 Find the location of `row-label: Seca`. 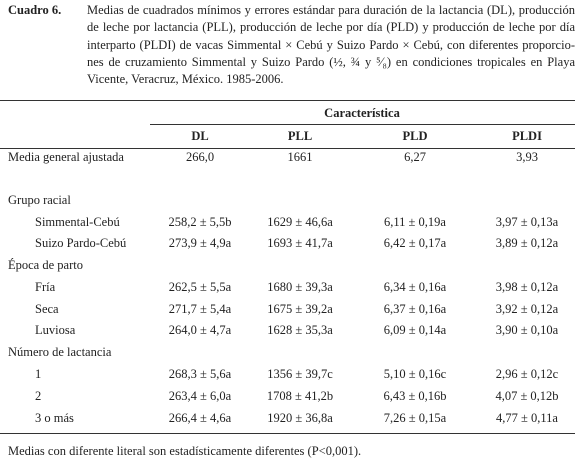

row-label: Seca is located at coordinates (47, 309).